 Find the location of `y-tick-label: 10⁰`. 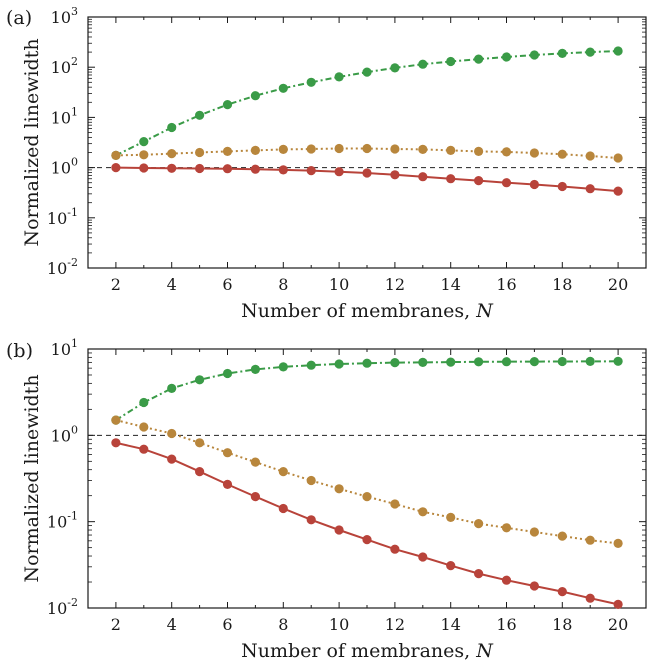

y-tick-label: 10⁰ is located at coordinates (64, 434).